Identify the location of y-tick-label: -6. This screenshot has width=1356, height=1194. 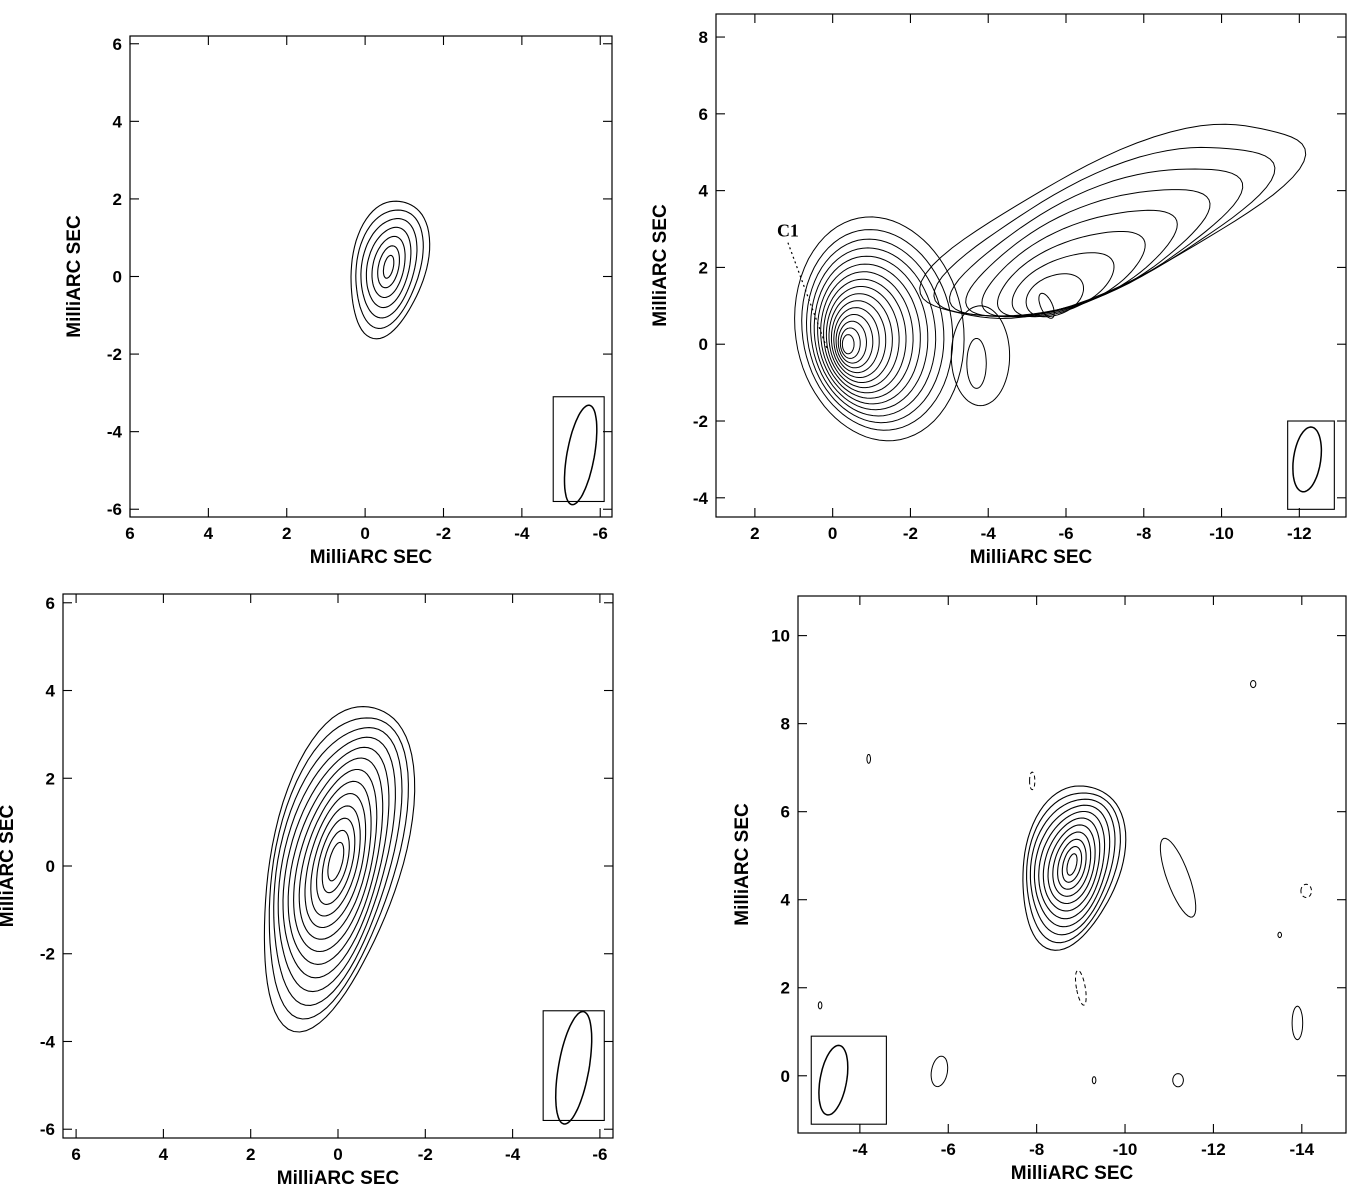
(47, 1129).